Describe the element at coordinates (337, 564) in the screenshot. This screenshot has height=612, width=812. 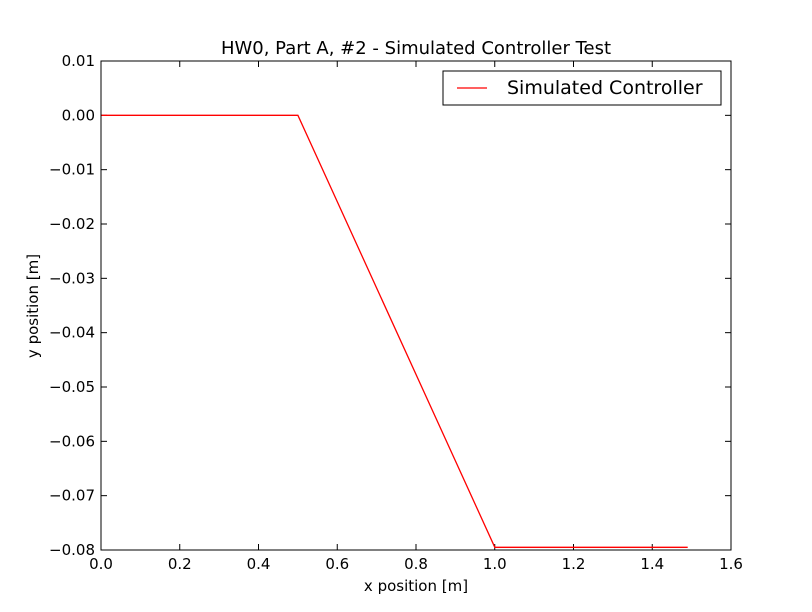
I see `x-tick-label: 0.6` at that location.